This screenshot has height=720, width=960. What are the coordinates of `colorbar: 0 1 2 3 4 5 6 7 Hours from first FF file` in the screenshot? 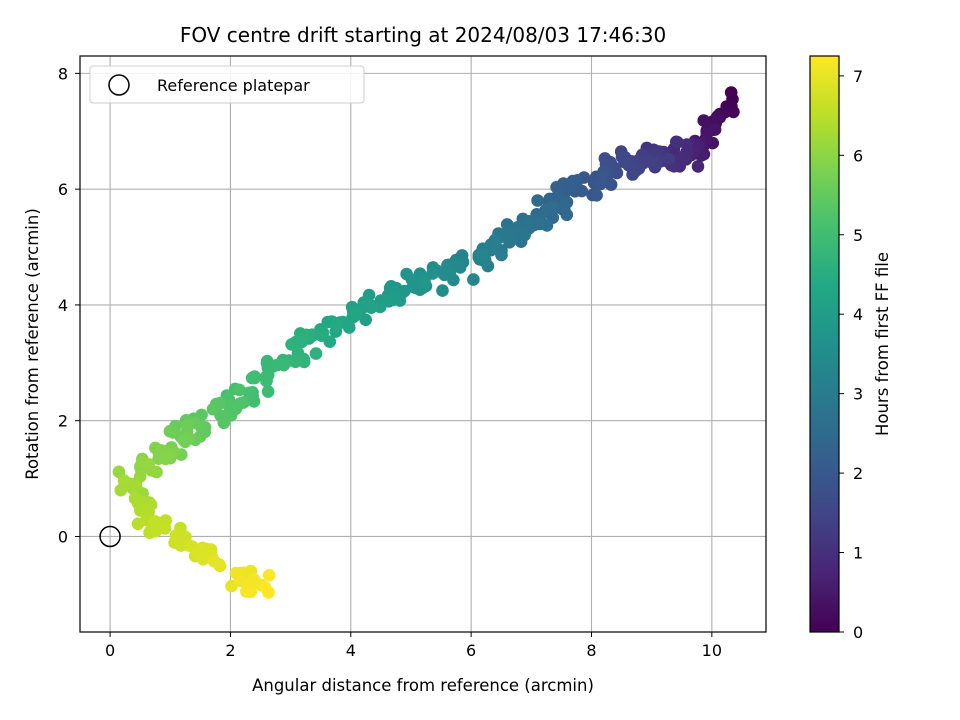 It's located at (850, 348).